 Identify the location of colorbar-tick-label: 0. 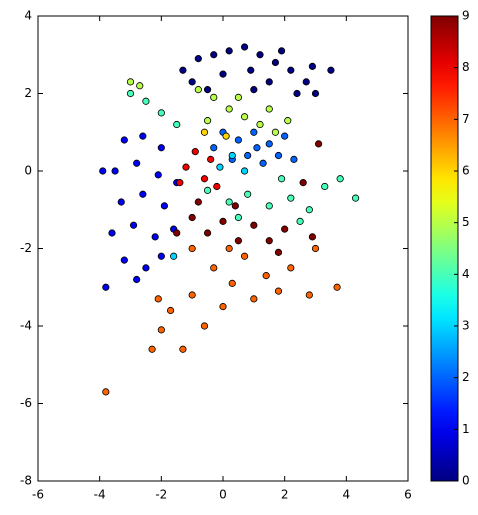
(466, 481).